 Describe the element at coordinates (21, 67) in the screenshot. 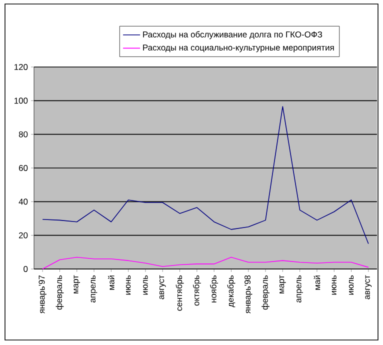

I see `y-tick-label: 120` at that location.